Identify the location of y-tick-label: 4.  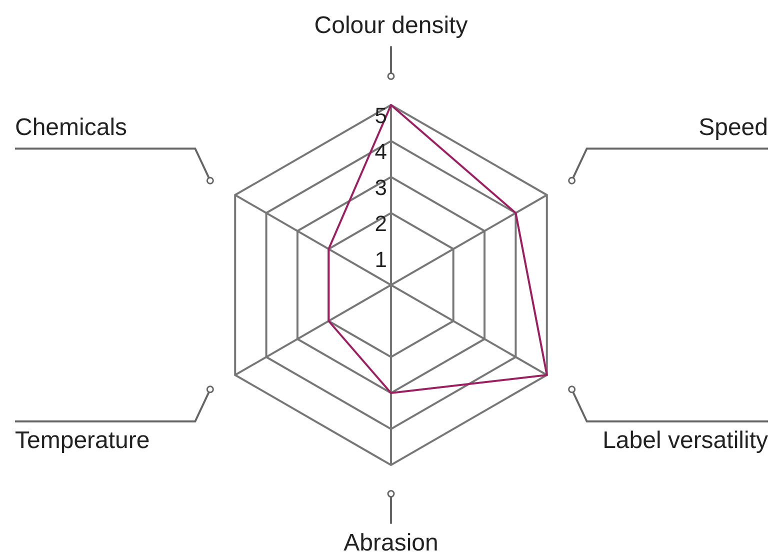
(380, 151).